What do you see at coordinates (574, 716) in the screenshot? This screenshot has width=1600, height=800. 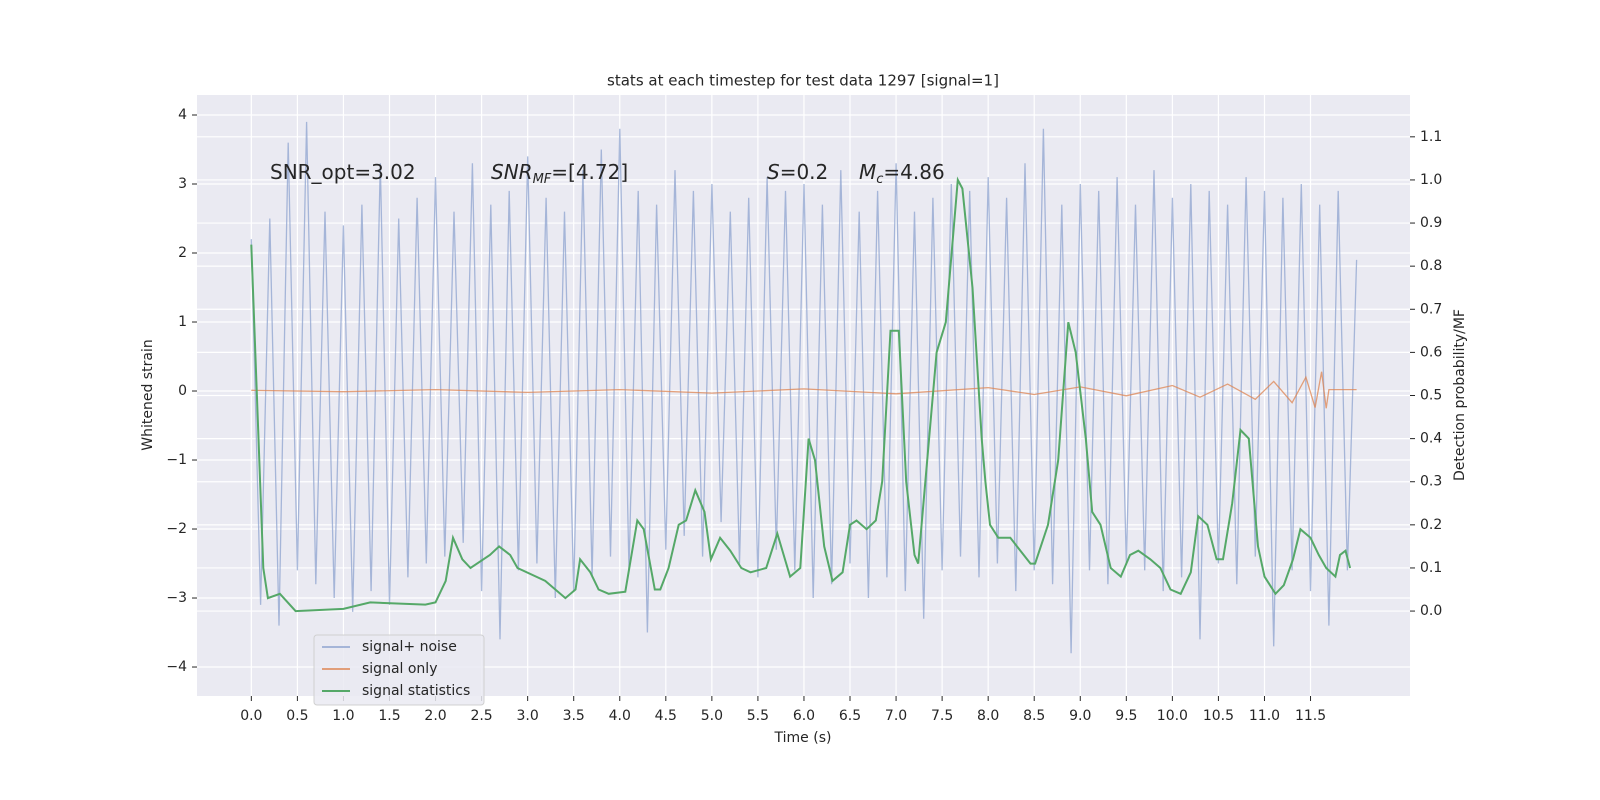 I see `x-tick-label: 3.5` at bounding box center [574, 716].